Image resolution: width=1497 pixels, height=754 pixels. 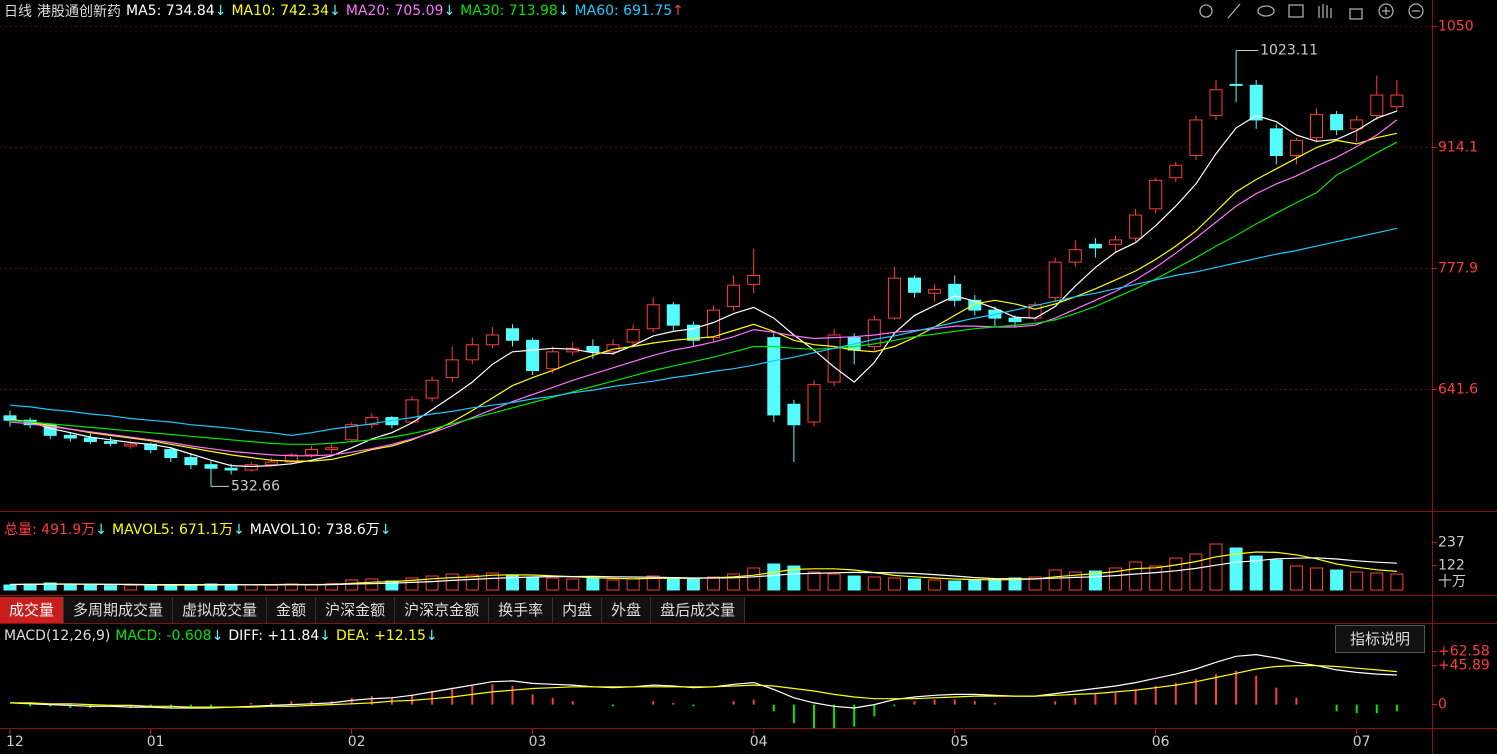 What do you see at coordinates (178, 529) in the screenshot?
I see `legend-item: MAVOL5: 671.1万↓` at bounding box center [178, 529].